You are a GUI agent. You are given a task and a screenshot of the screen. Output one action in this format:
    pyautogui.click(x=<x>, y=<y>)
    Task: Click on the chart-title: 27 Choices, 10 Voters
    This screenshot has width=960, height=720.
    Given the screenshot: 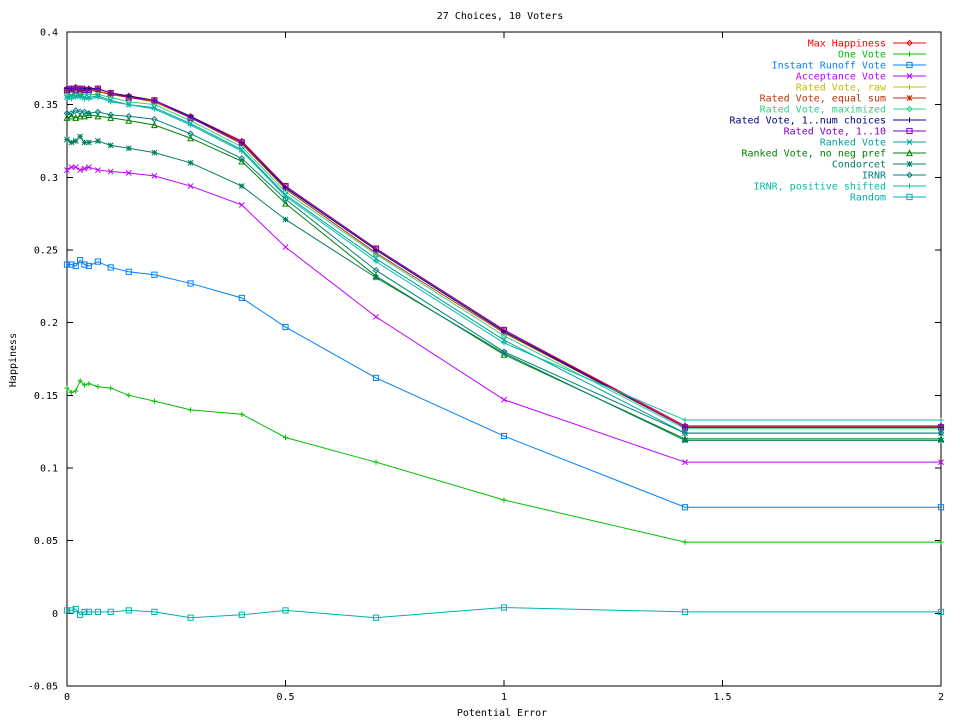 What is the action you would take?
    pyautogui.click(x=500, y=16)
    